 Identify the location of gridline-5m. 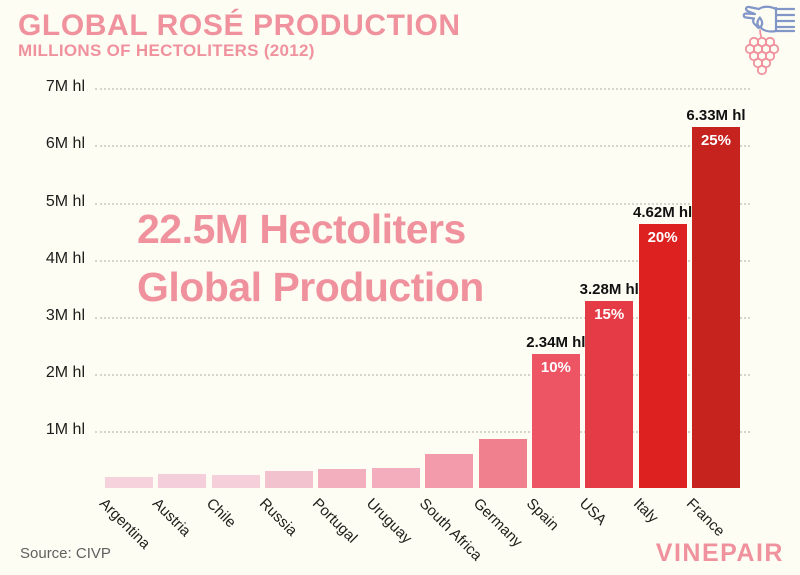
(422, 203).